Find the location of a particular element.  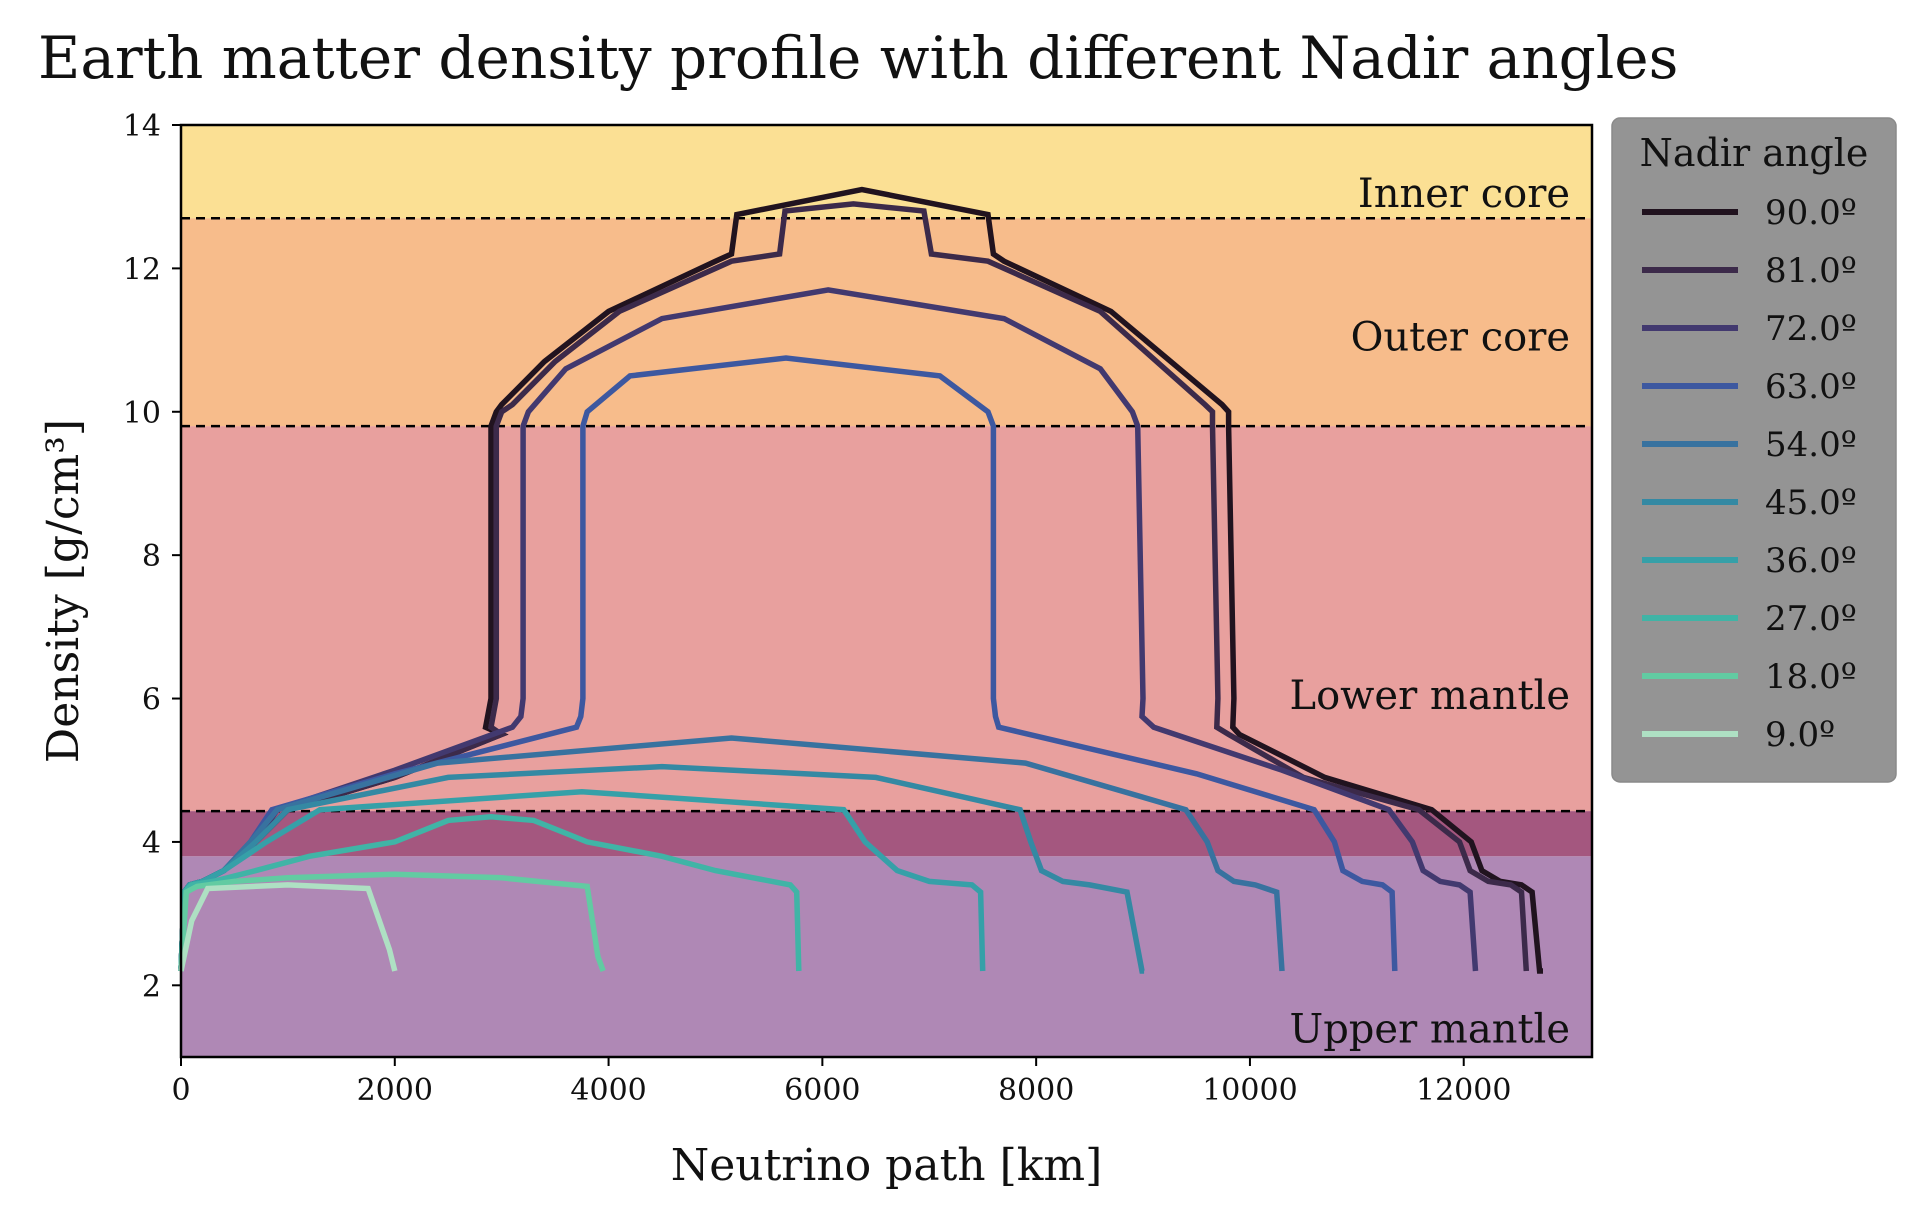

y-tick-label-2: 6 is located at coordinates (151, 700).